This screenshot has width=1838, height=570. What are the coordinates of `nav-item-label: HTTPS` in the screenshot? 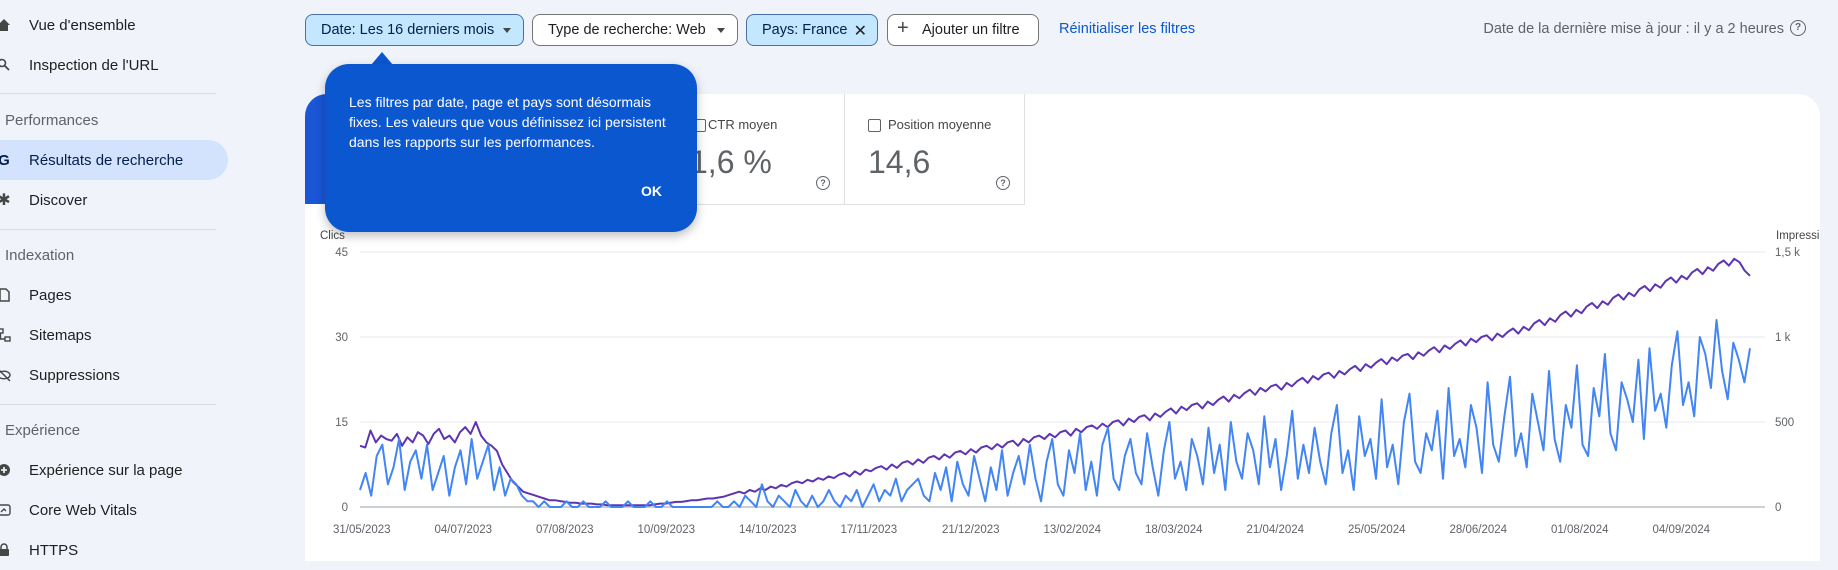 It's located at (54, 550).